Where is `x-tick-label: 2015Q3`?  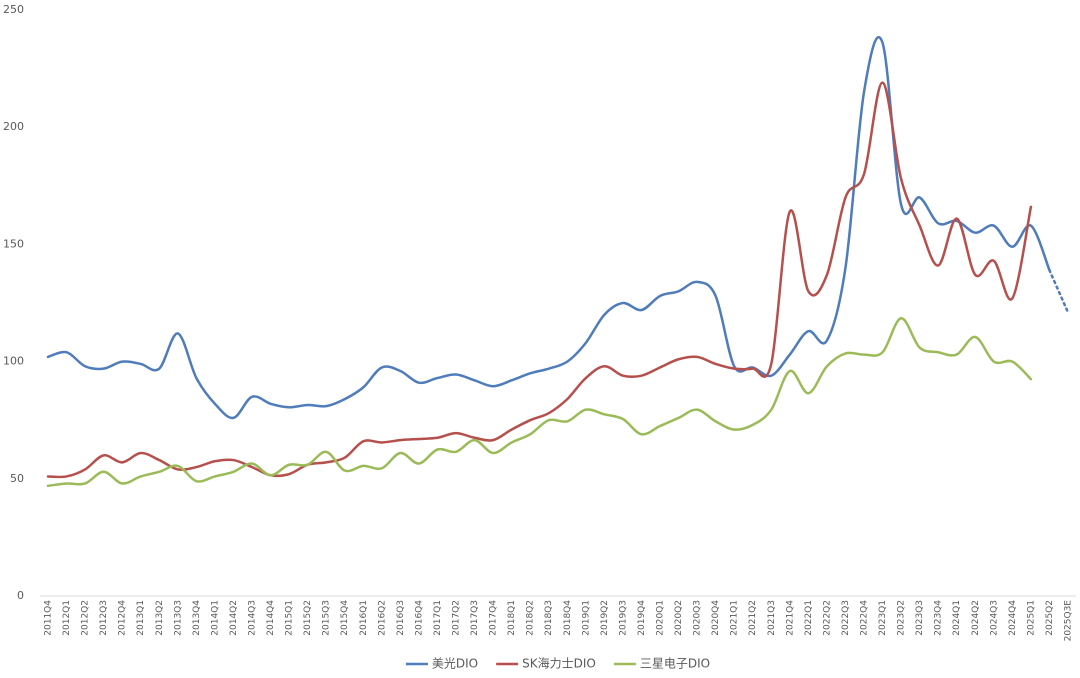
x-tick-label: 2015Q3 is located at coordinates (327, 618).